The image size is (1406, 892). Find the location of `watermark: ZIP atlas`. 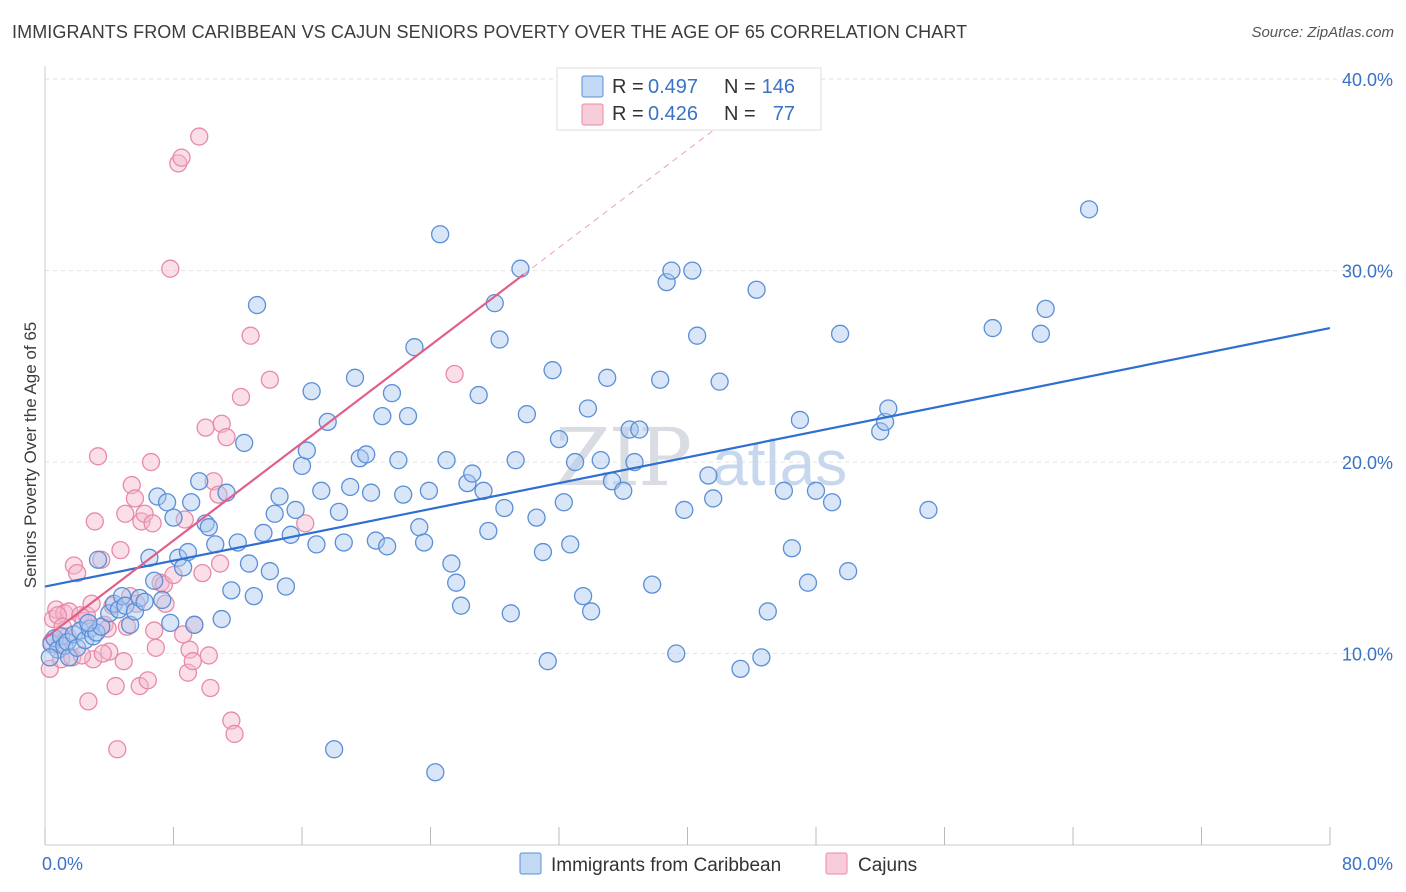

watermark: ZIP atlas is located at coordinates (701, 457).